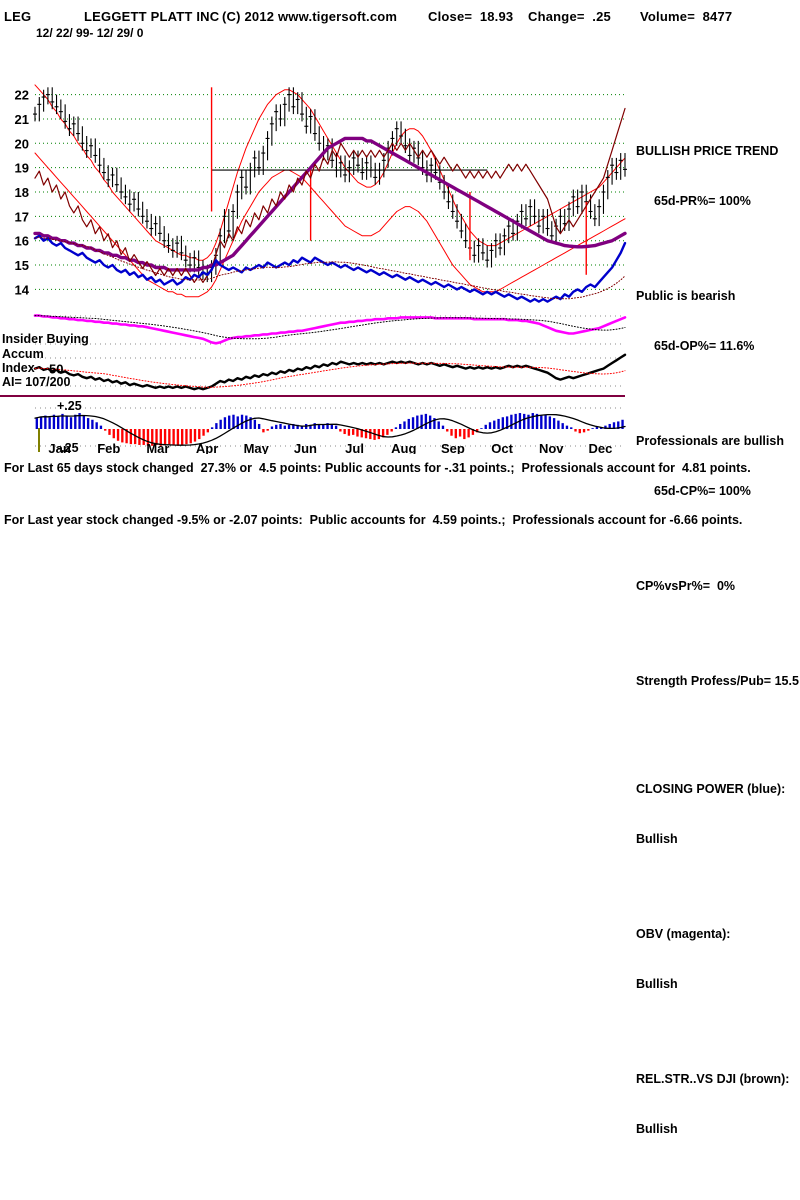 Image resolution: width=800 pixels, height=1200 pixels. What do you see at coordinates (711, 789) in the screenshot?
I see `closing-power-title: CLOSING POWER (blue):` at bounding box center [711, 789].